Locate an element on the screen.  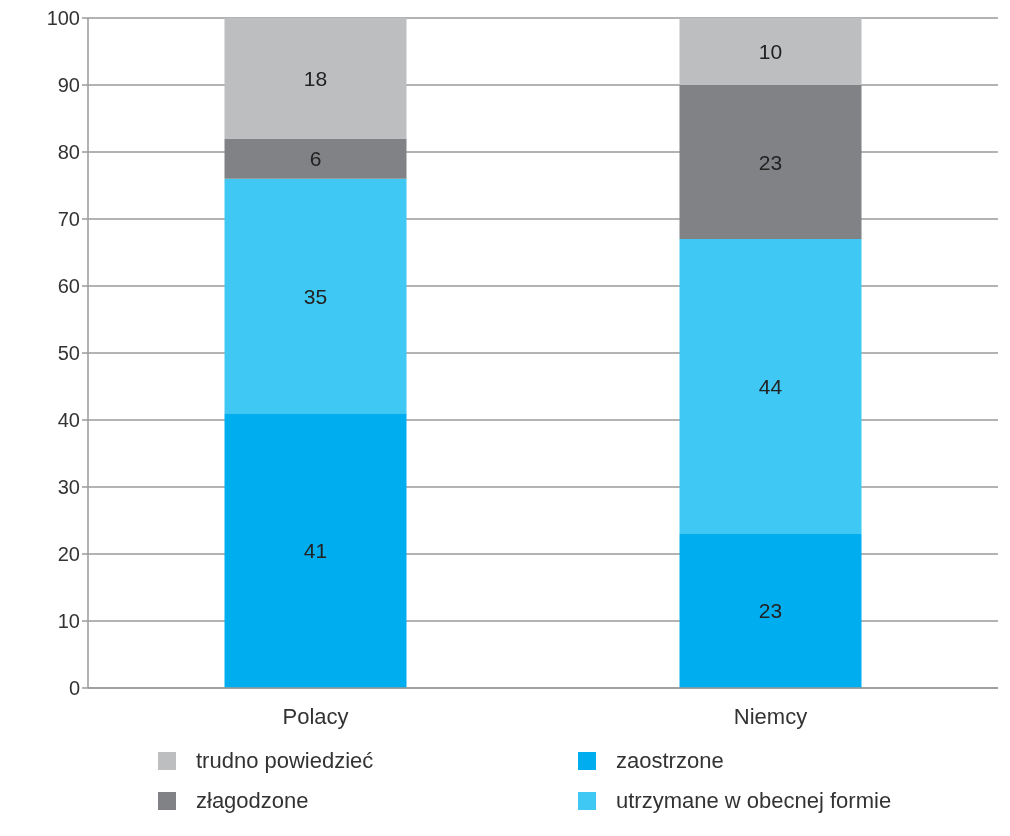
y-tick-label: 50 is located at coordinates (68, 353).